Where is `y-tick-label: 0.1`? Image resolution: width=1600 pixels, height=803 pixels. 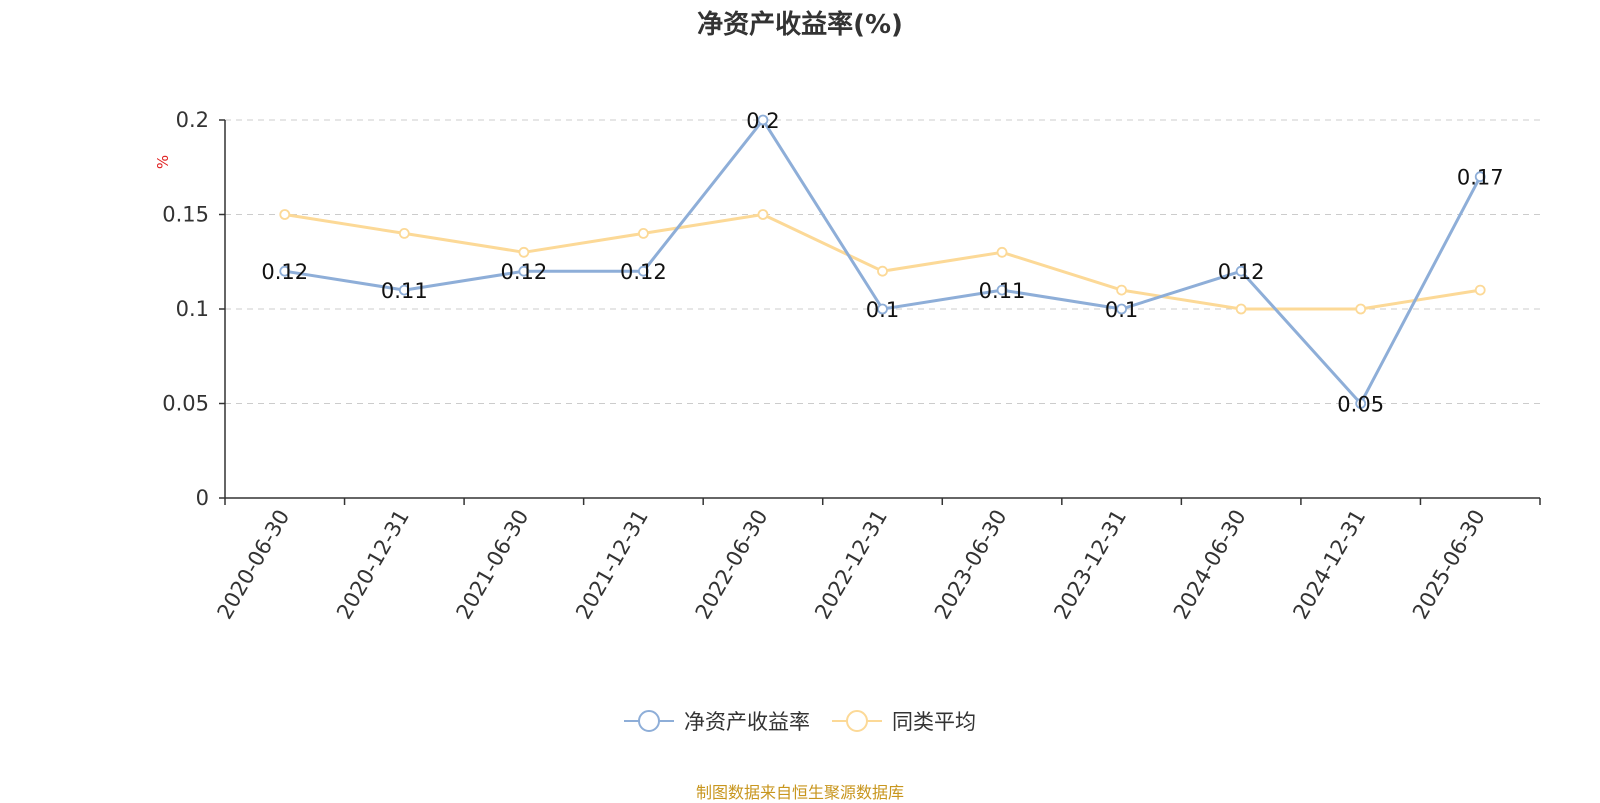
y-tick-label: 0.1 is located at coordinates (192, 309).